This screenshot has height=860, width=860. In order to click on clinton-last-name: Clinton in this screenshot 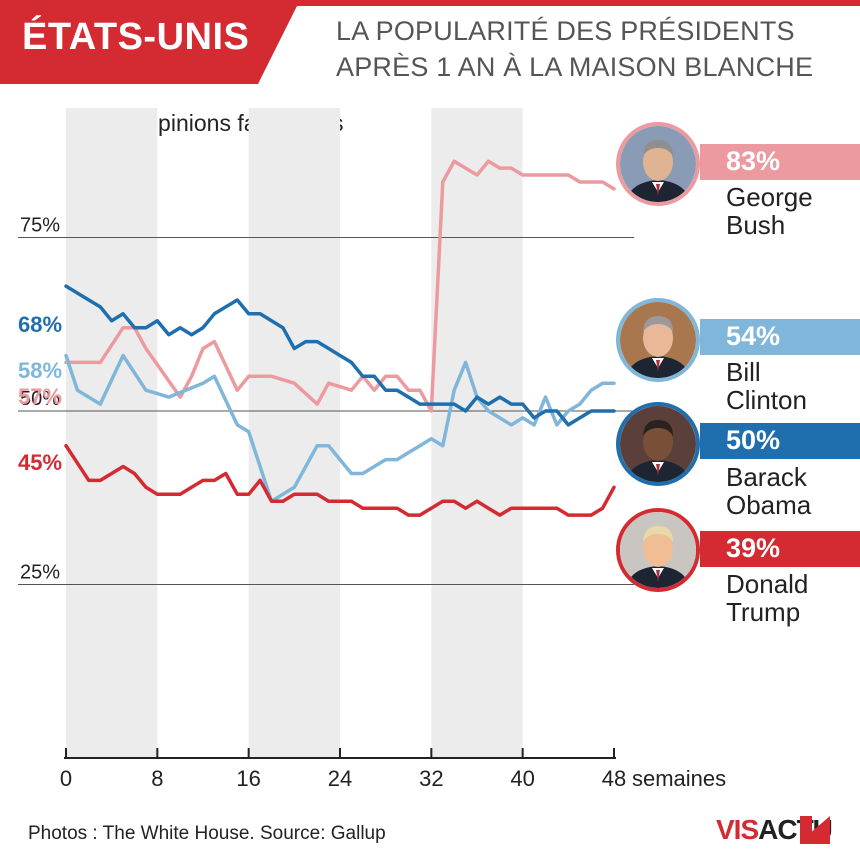, I will do `click(766, 400)`.